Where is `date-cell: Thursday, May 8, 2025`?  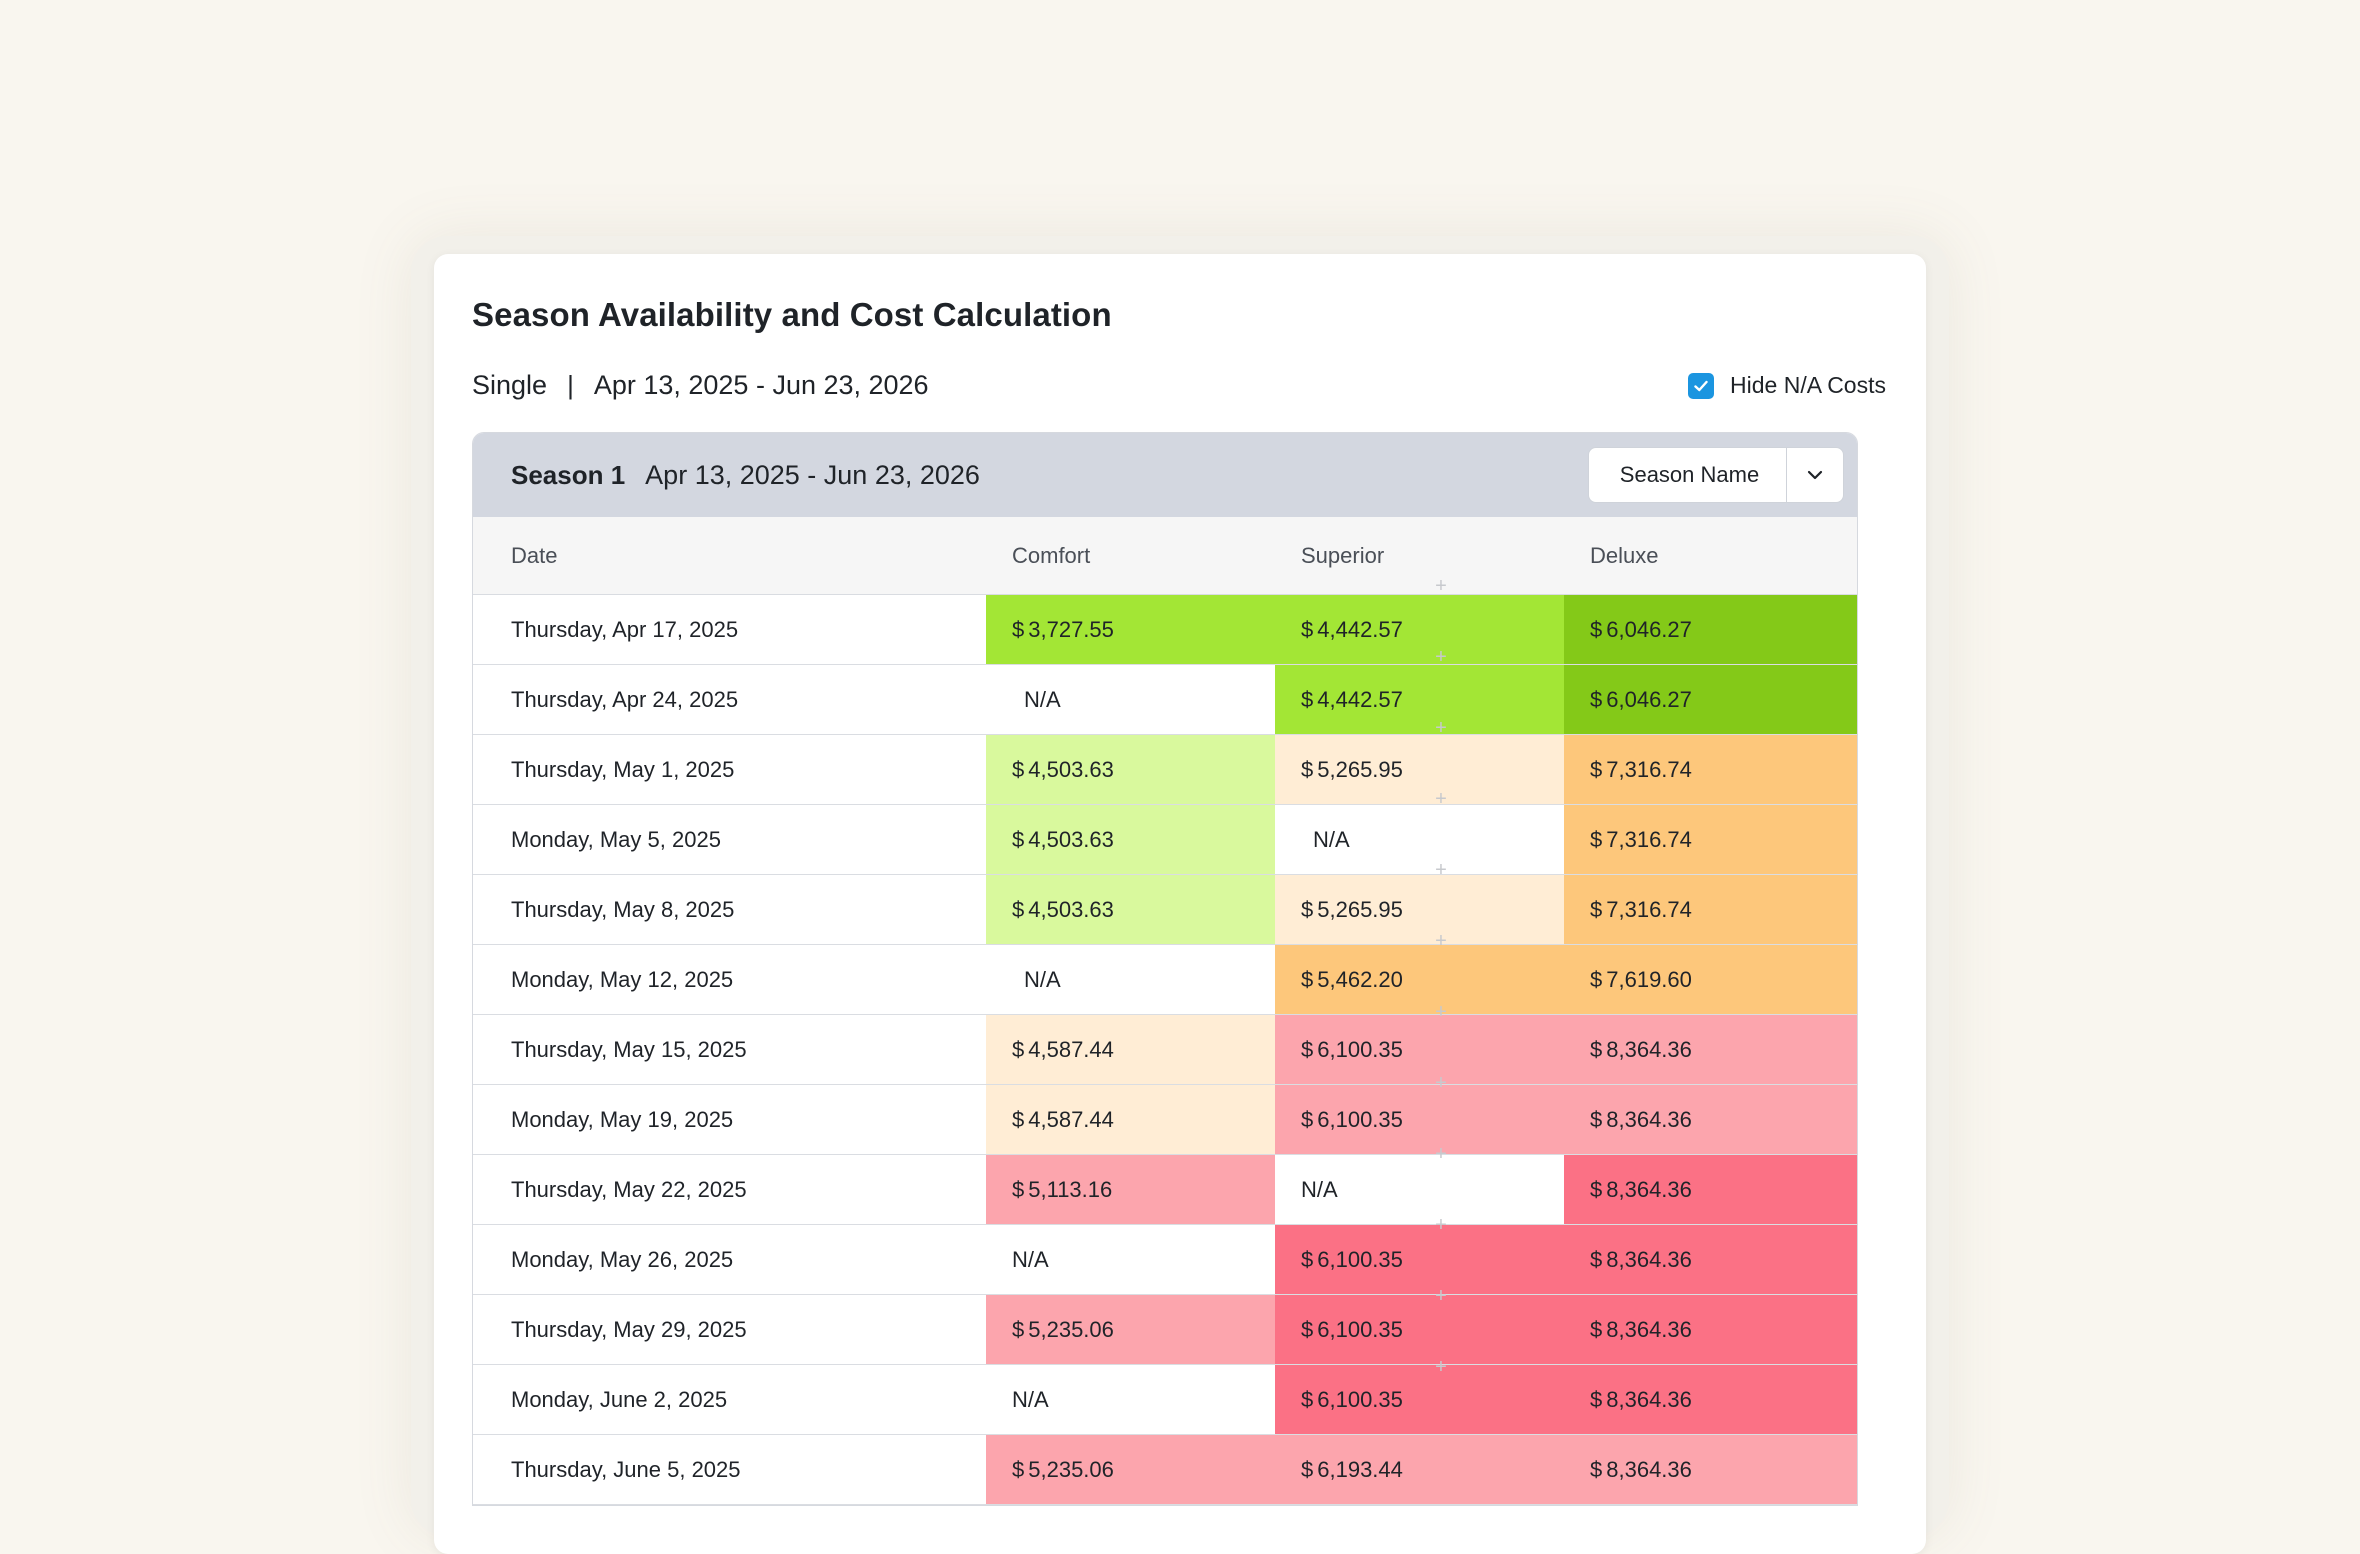
date-cell: Thursday, May 8, 2025 is located at coordinates (729, 909).